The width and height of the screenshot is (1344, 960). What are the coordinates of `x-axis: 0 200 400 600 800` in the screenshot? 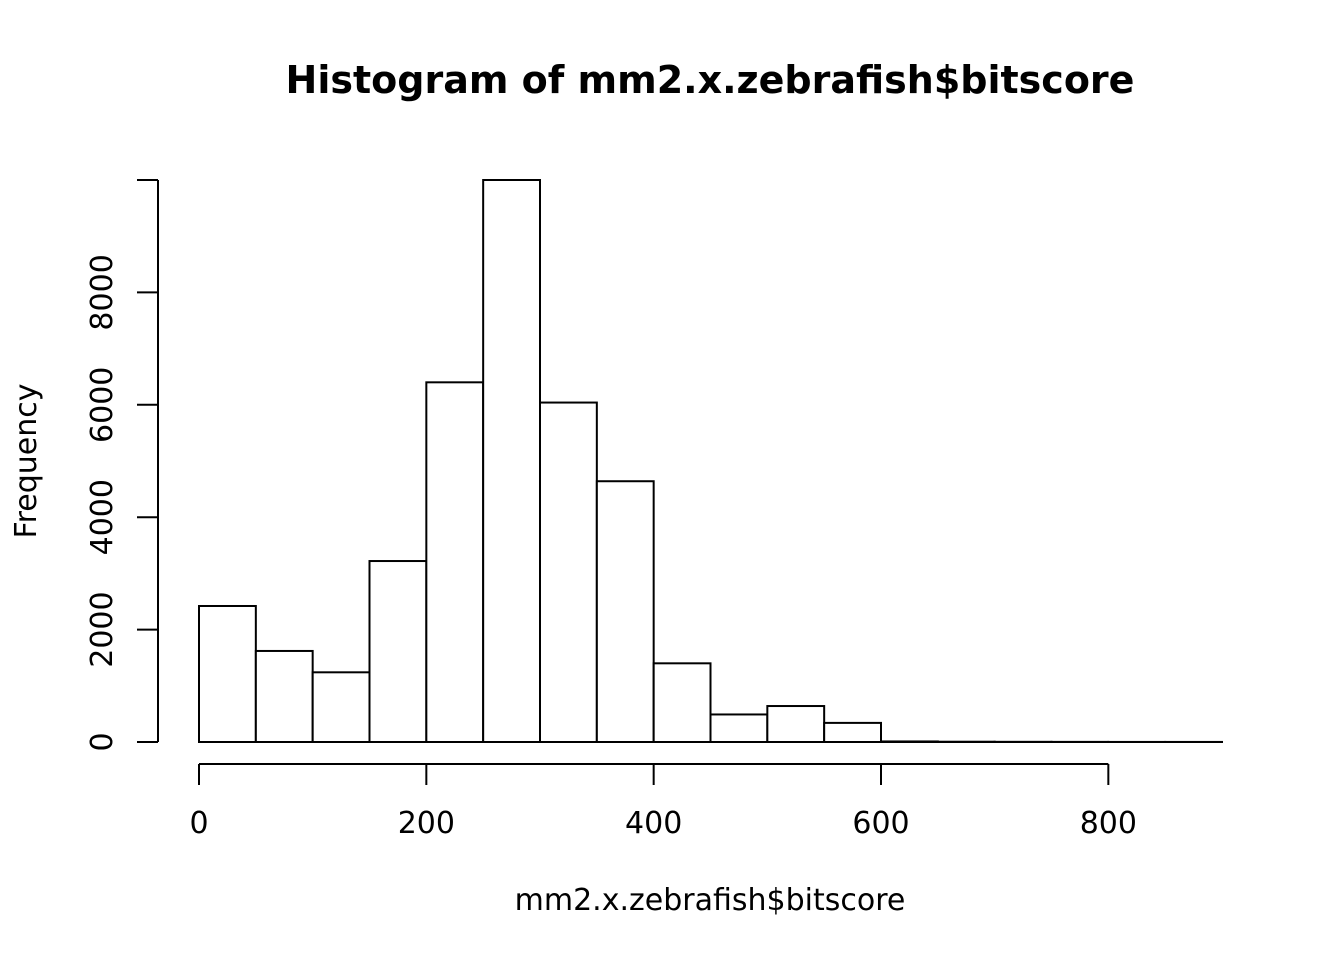 It's located at (663, 802).